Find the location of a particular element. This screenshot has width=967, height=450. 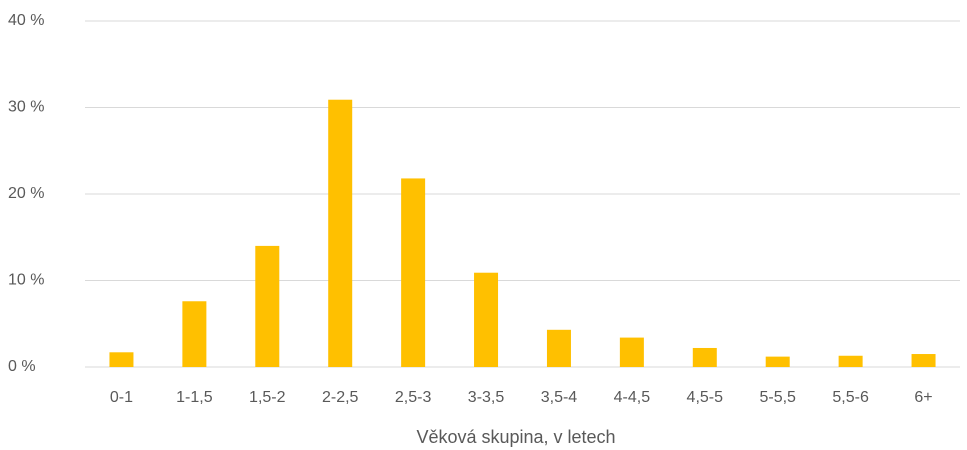

x-tick-label: 5-5,5 is located at coordinates (777, 397).